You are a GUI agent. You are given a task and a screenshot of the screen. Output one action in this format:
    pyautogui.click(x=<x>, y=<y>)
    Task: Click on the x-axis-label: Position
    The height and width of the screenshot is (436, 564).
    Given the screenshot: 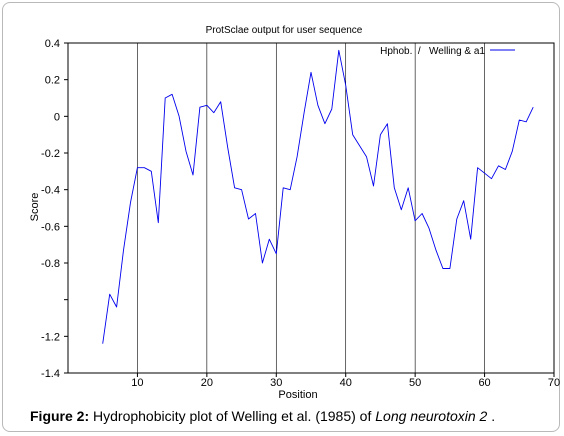 What is the action you would take?
    pyautogui.click(x=297, y=395)
    